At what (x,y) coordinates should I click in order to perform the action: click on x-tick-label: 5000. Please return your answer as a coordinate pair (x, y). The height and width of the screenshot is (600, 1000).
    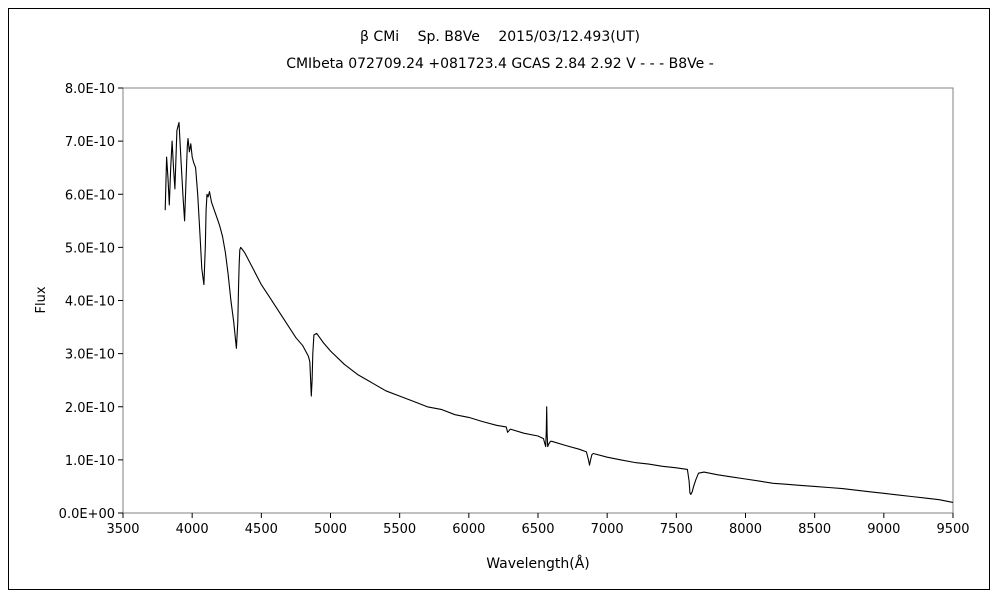
    Looking at the image, I should click on (330, 529).